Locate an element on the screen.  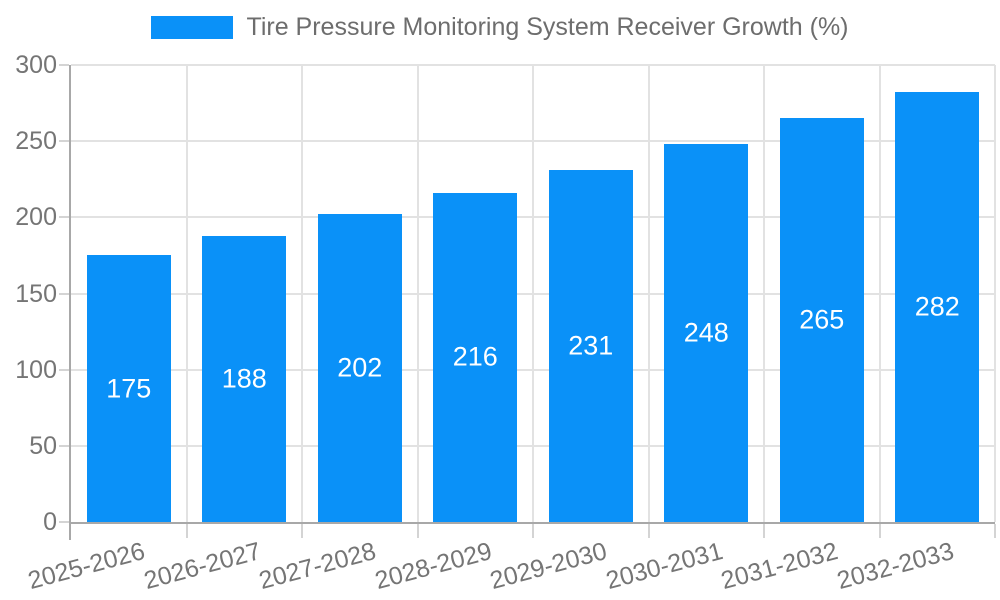
bar: 175 is located at coordinates (128, 388).